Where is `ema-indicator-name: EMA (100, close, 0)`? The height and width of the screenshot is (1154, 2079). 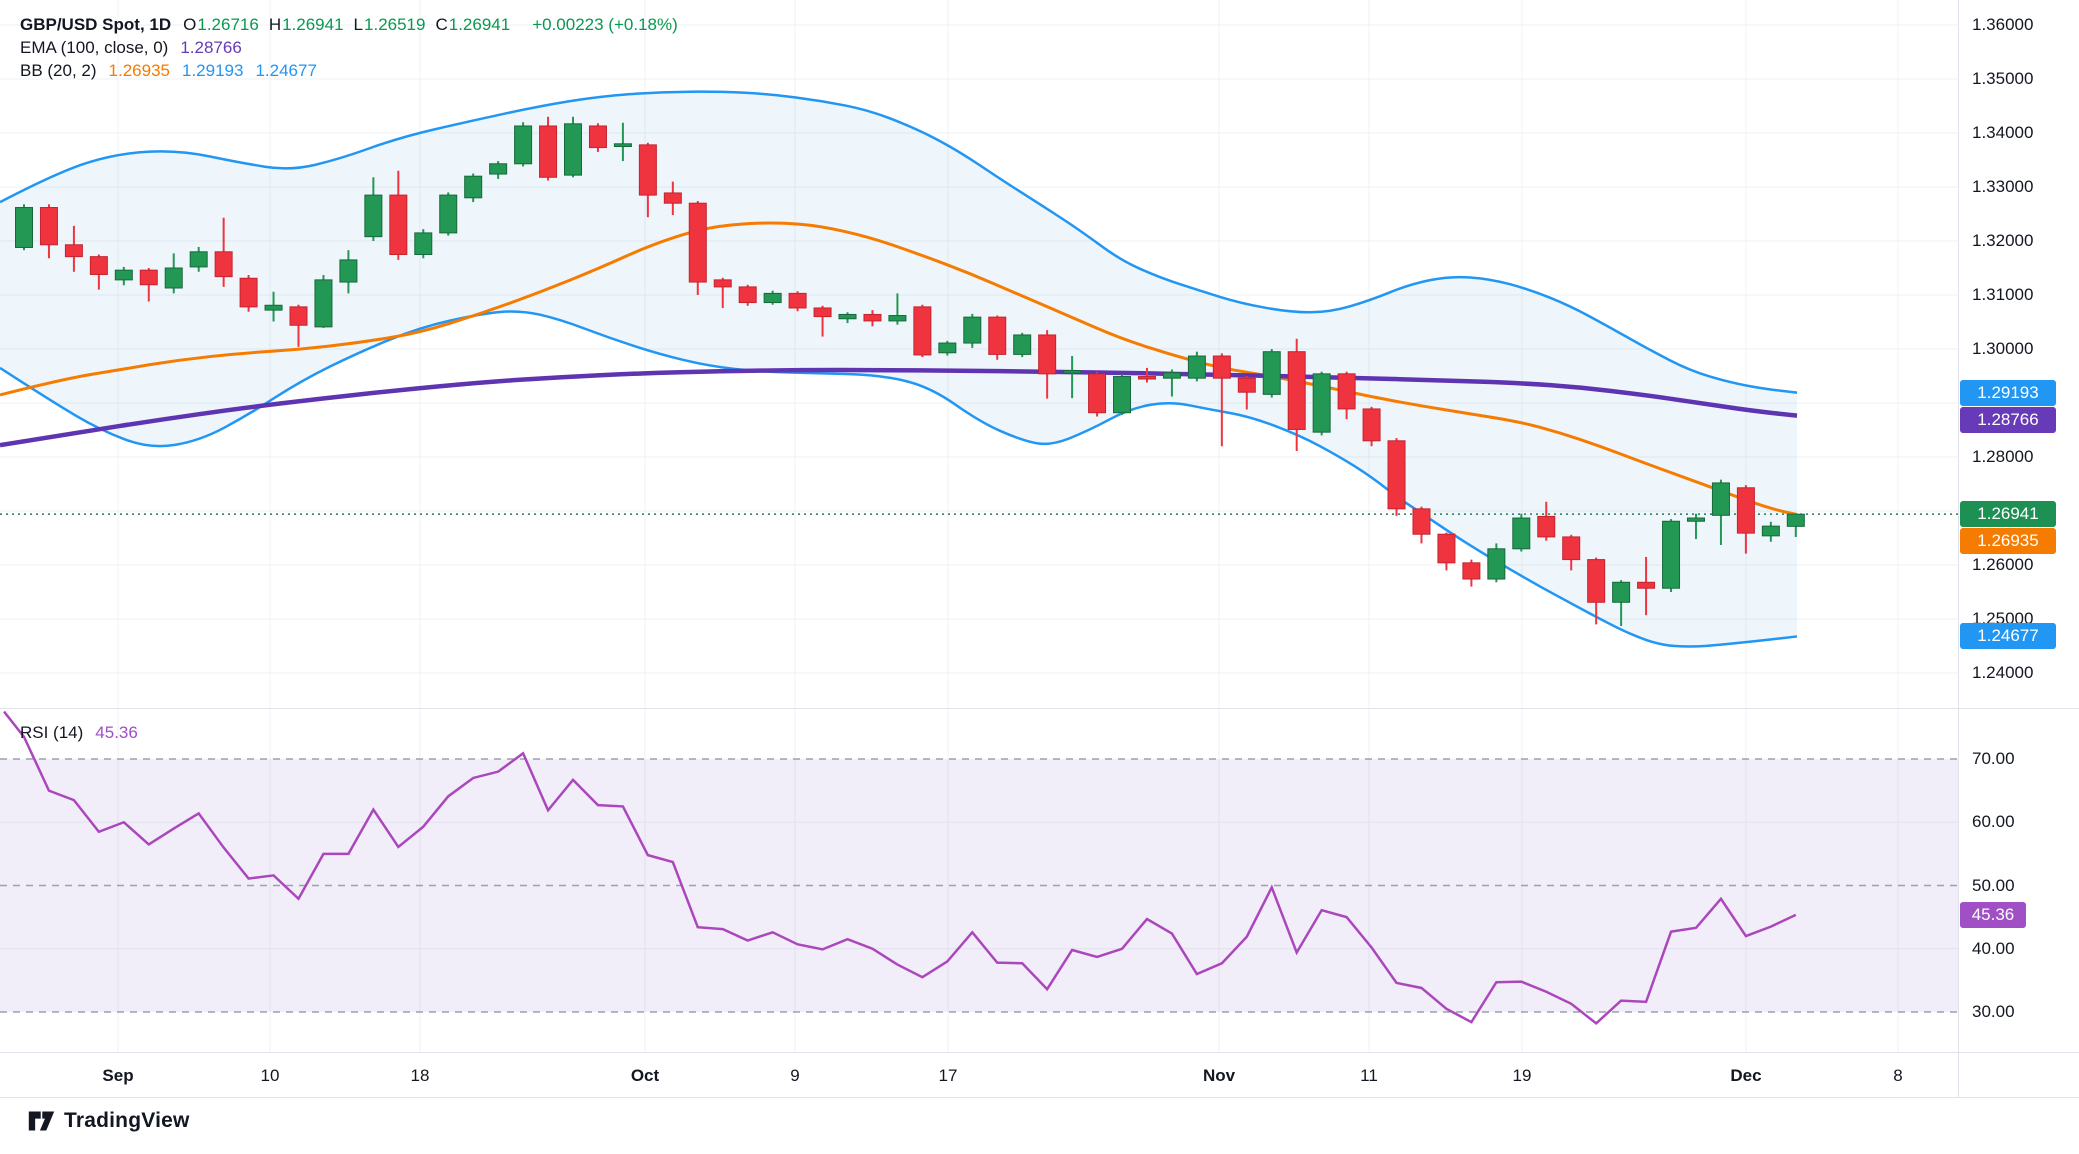 ema-indicator-name: EMA (100, close, 0) is located at coordinates (94, 47).